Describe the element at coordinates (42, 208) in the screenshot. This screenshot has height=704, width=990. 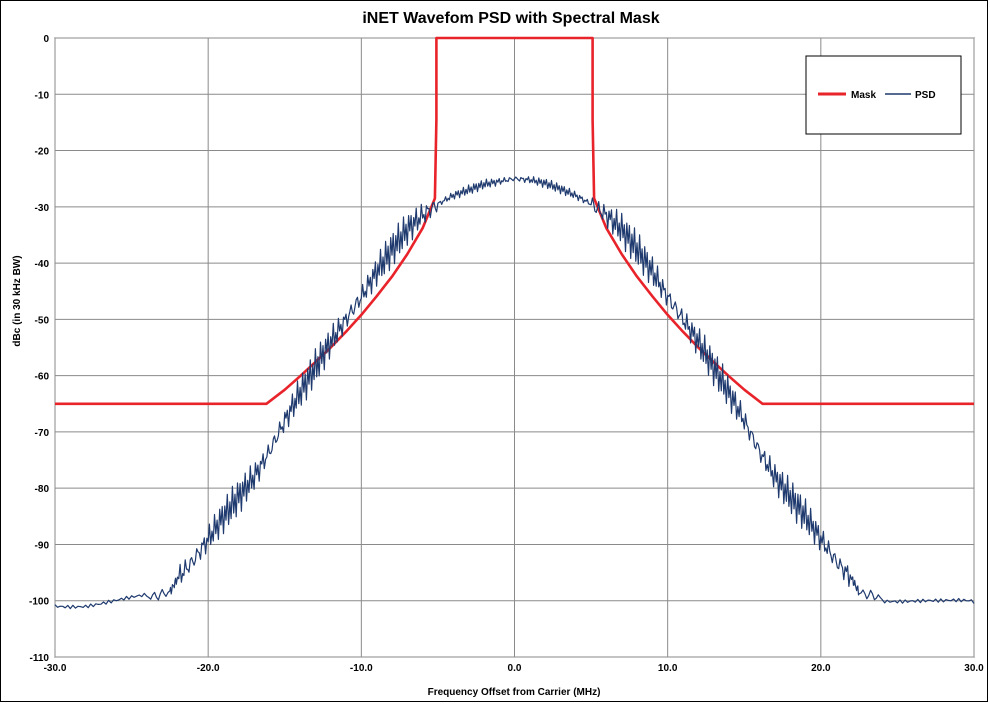
I see `y-tick-label: -30` at that location.